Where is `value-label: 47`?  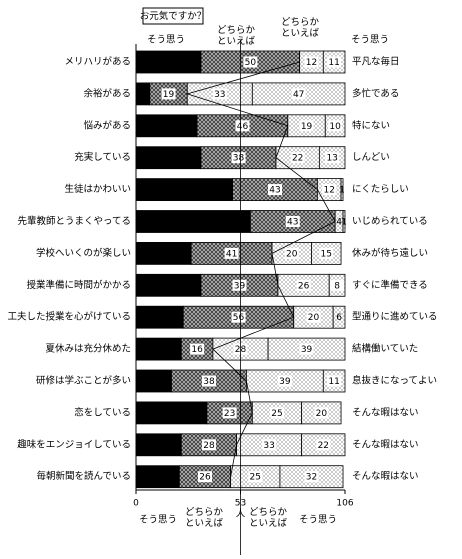
value-label: 47 is located at coordinates (298, 95).